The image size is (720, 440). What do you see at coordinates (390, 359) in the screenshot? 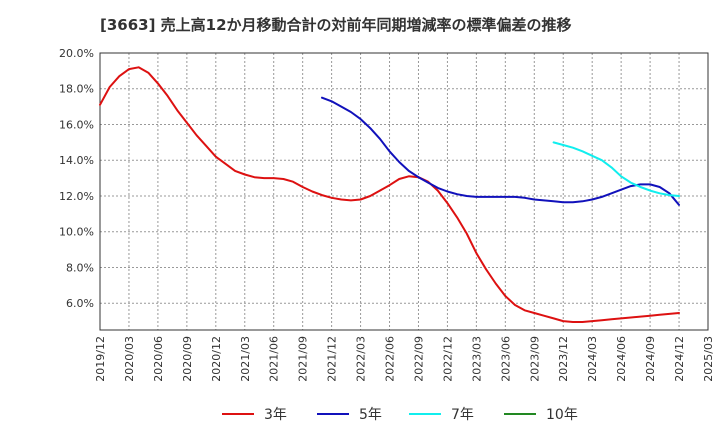
I see `x-tick-label: 2022/06` at bounding box center [390, 359].